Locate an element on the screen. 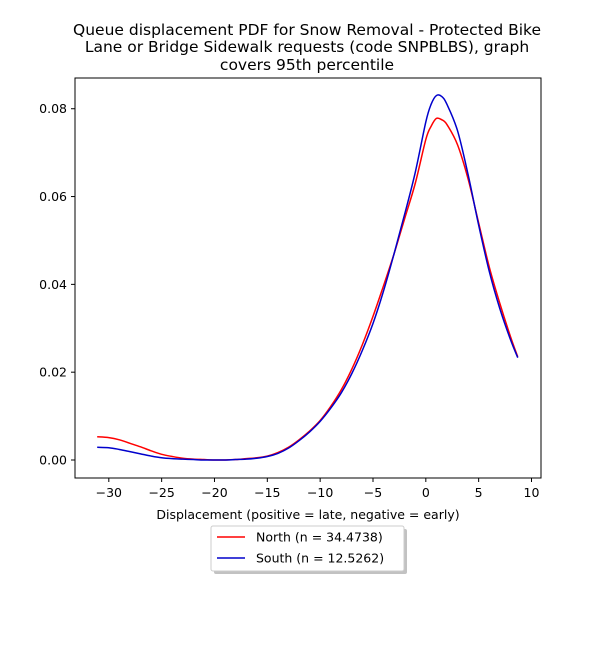  y-axis: 0.00 0.02 0.04 0.06 0.08 is located at coordinates (57, 284).